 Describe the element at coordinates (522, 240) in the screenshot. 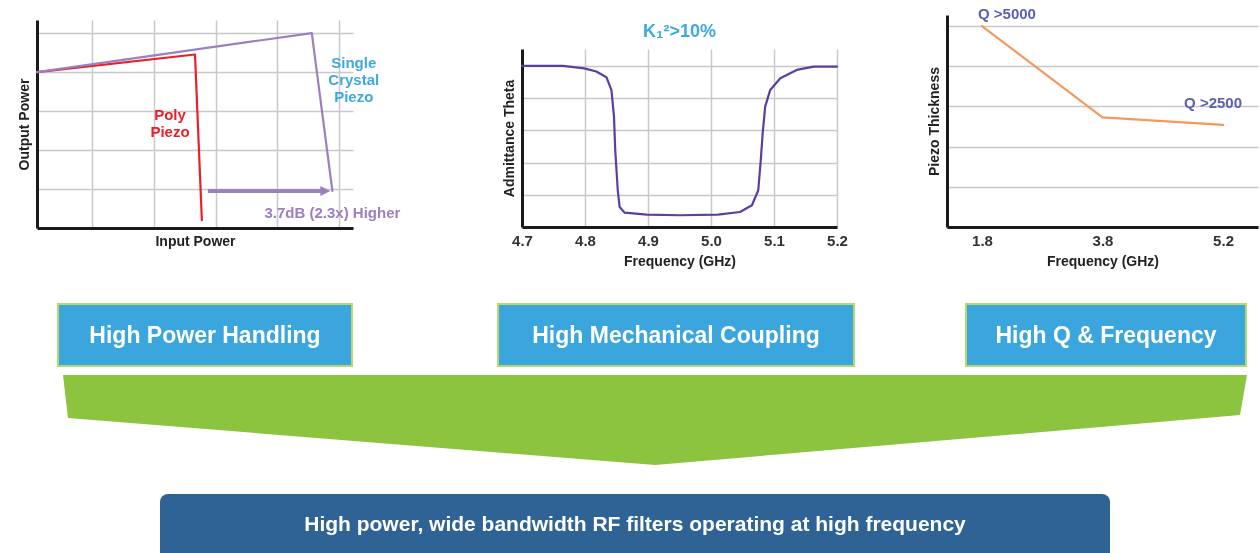

I see `x-tick-label: 4.7` at that location.